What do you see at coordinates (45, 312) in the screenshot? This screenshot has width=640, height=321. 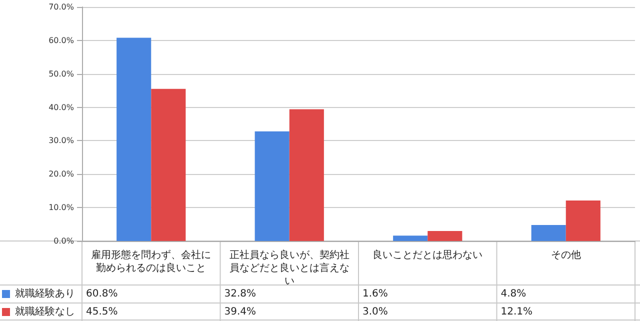 I see `legend-label: 就職経験なし` at bounding box center [45, 312].